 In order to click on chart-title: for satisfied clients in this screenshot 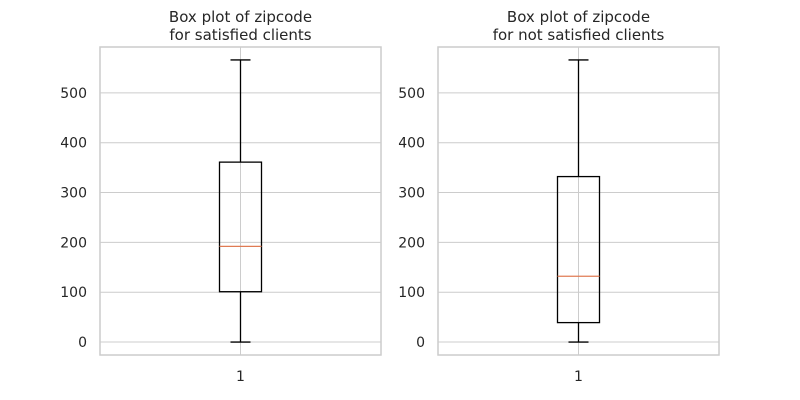, I will do `click(240, 35)`.